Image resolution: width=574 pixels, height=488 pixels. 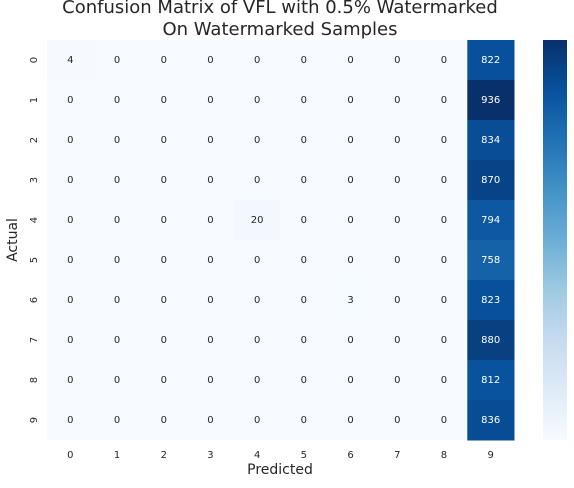 I want to click on cell-label: 936, so click(x=490, y=100).